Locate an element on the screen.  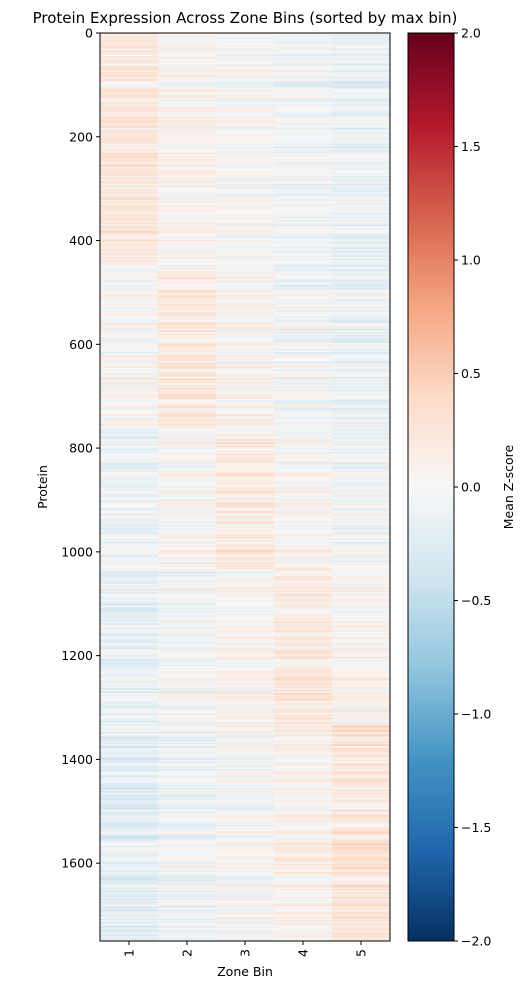
colorbar-tick-label: 1.5 is located at coordinates (471, 146).